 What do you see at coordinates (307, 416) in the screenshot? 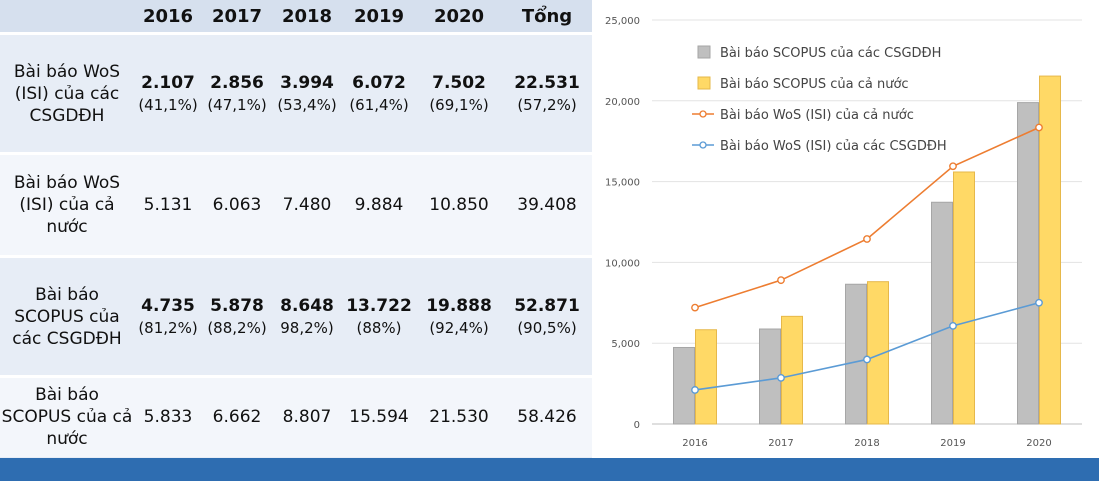
I see `table-cell: 8.807` at bounding box center [307, 416].